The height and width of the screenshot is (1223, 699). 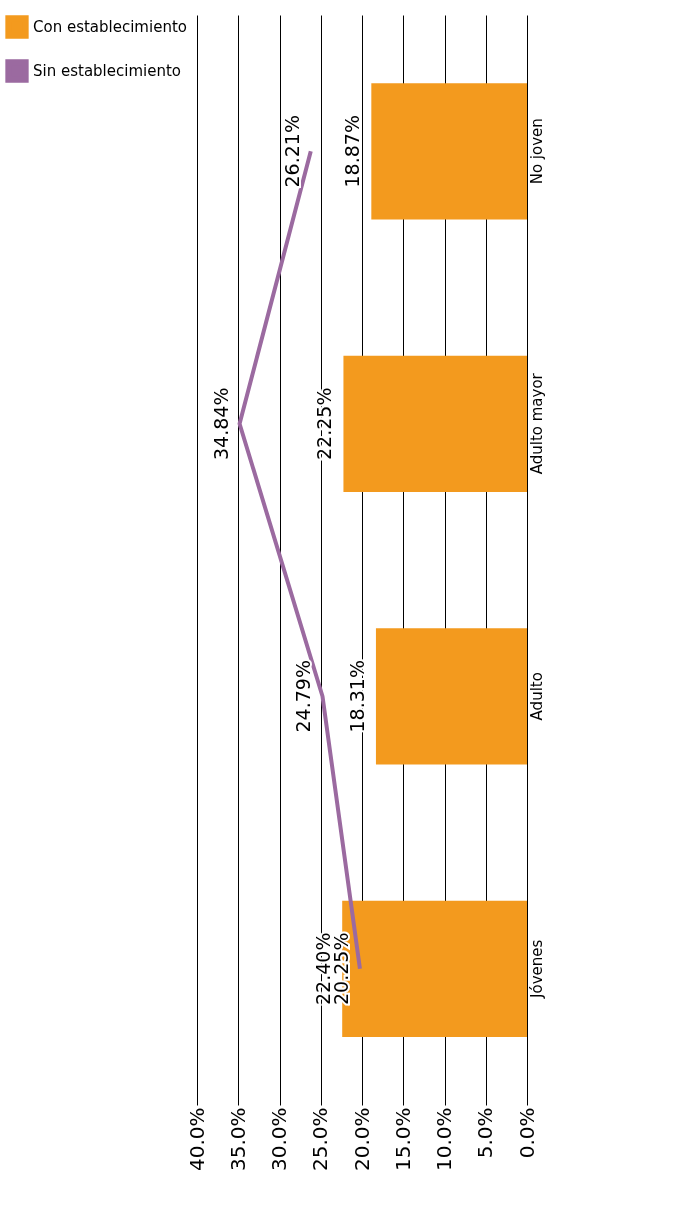 What do you see at coordinates (320, 1139) in the screenshot?
I see `x-tick-label: 25.0%` at bounding box center [320, 1139].